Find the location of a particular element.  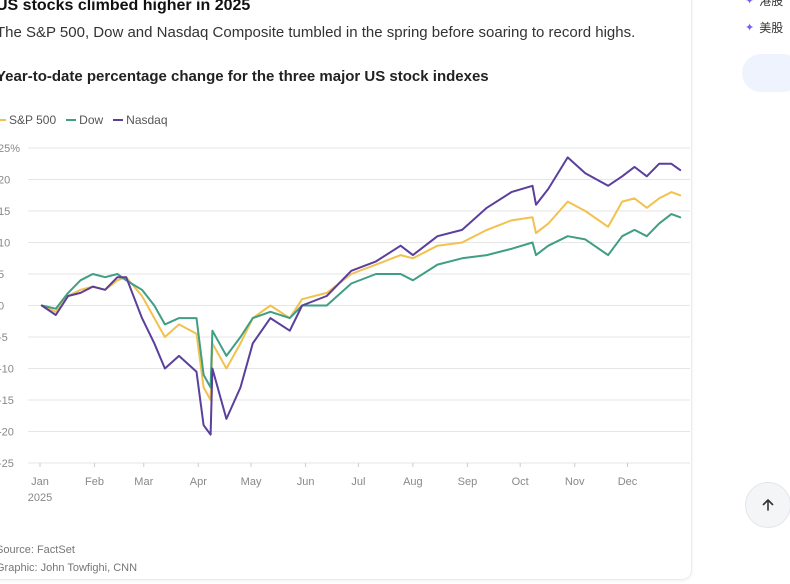

x-tick-label: Jul is located at coordinates (358, 482).